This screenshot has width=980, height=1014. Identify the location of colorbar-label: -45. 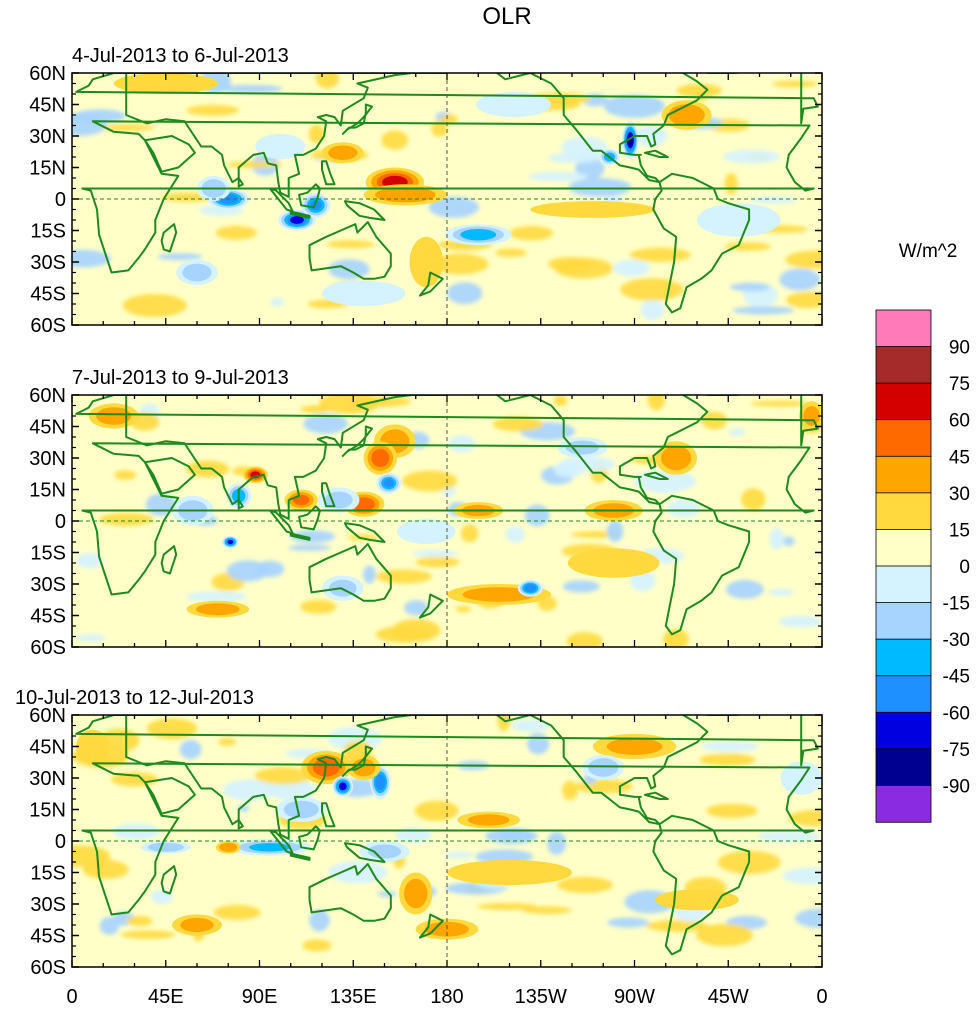
(956, 677).